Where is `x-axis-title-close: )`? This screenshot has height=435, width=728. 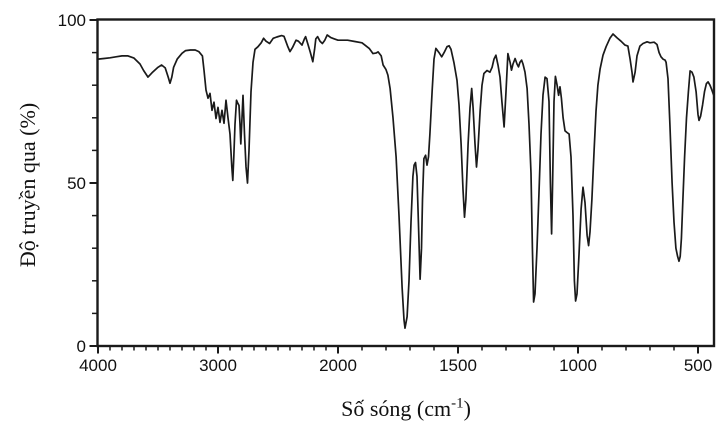
x-axis-title-close: ) is located at coordinates (467, 408).